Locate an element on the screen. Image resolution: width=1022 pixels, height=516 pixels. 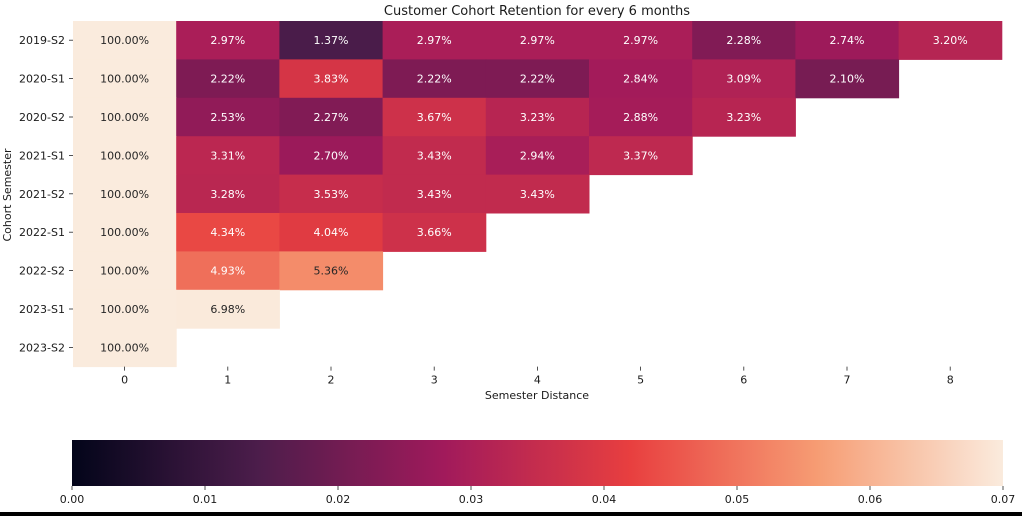
x-axis-ticks: 0 1 2 3 4 5 6 7 8 is located at coordinates (537, 376).